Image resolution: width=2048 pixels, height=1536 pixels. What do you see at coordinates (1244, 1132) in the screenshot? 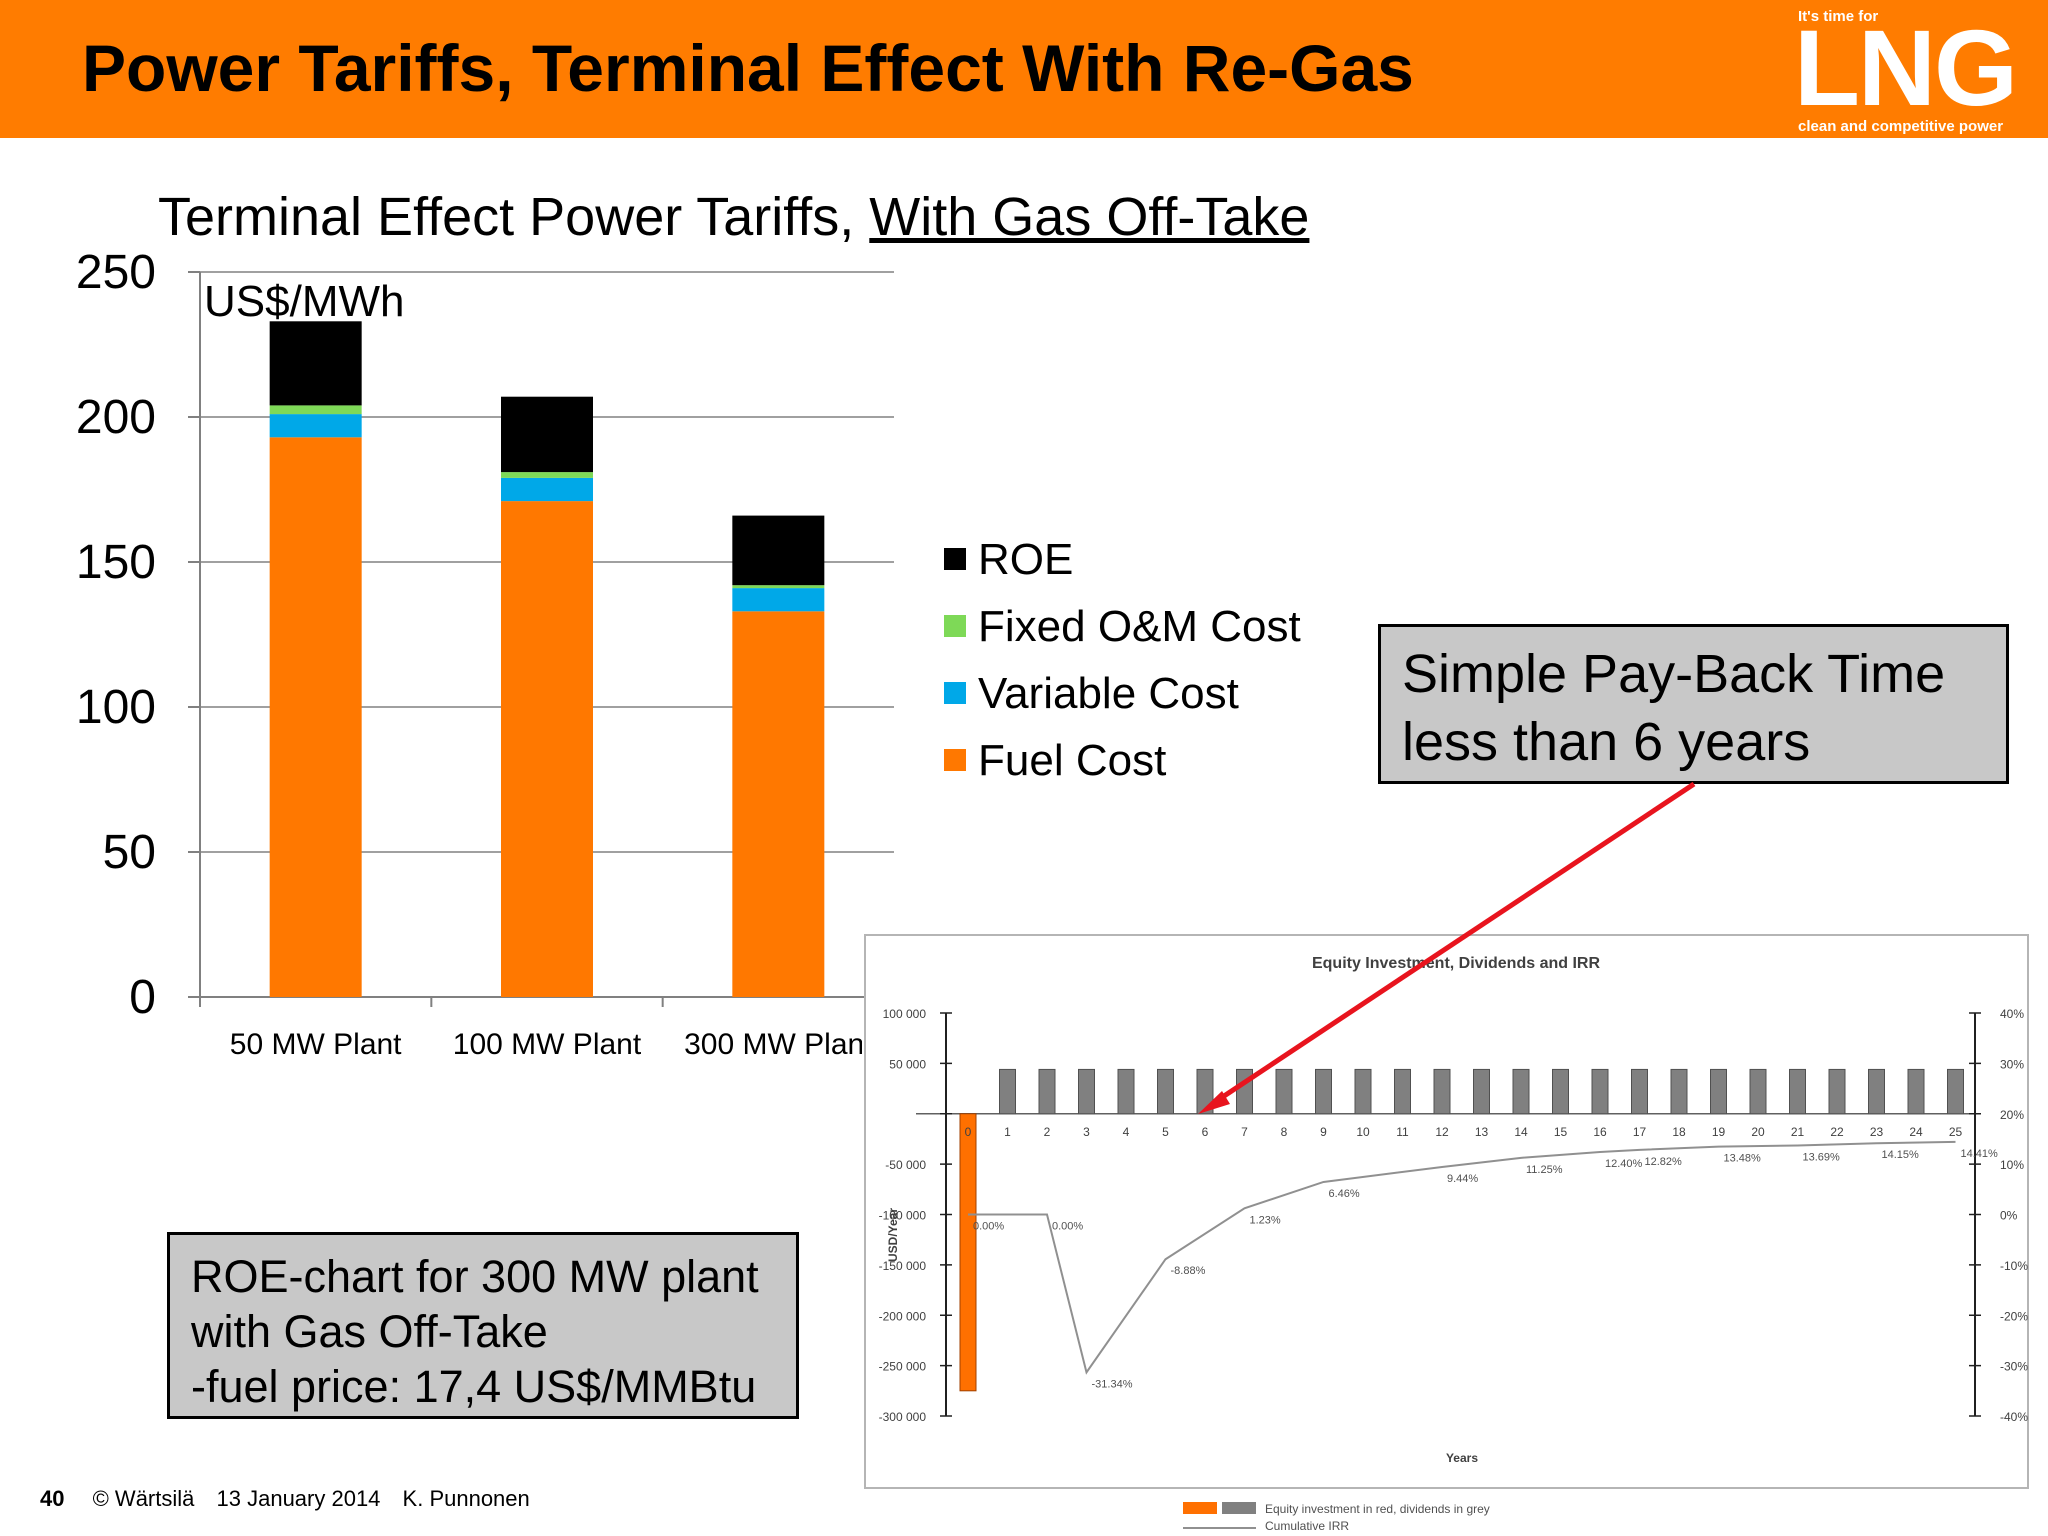
I see `inset-year-label: 7` at bounding box center [1244, 1132].